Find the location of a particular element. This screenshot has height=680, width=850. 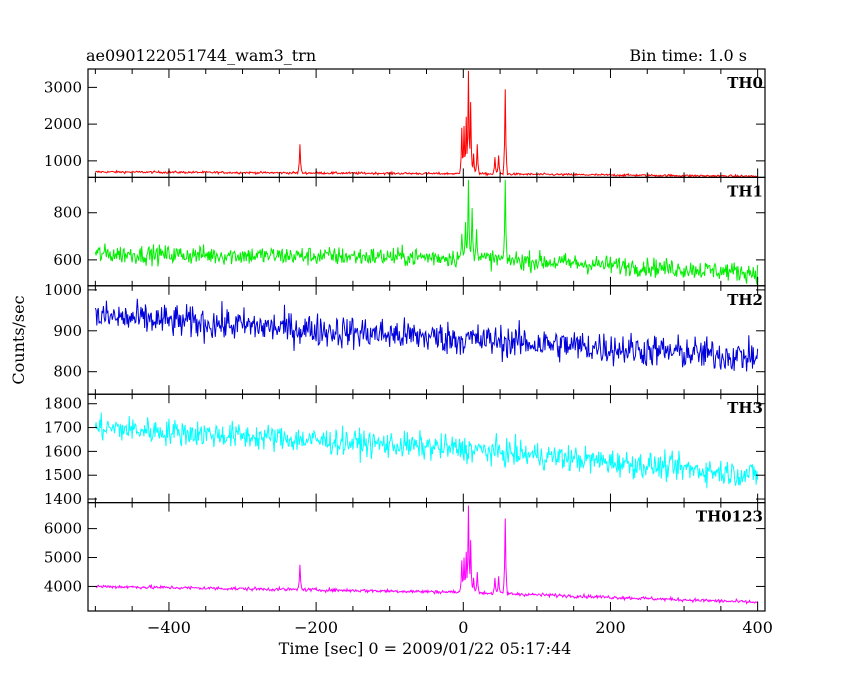

y-tick-label: 6000 is located at coordinates (63, 529).